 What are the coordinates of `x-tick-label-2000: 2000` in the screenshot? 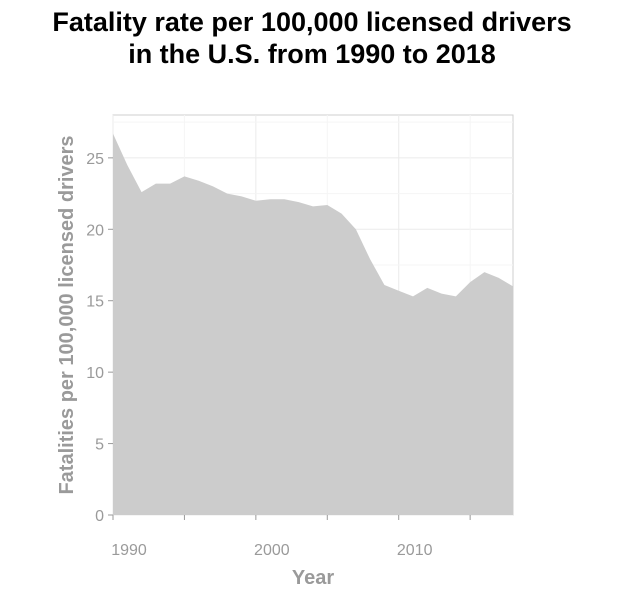 It's located at (272, 550).